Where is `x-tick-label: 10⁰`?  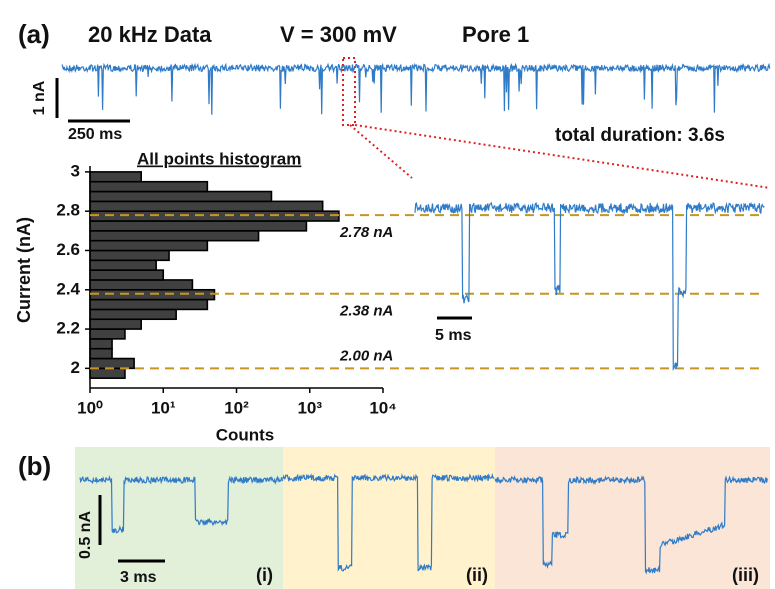 x-tick-label: 10⁰ is located at coordinates (90, 407).